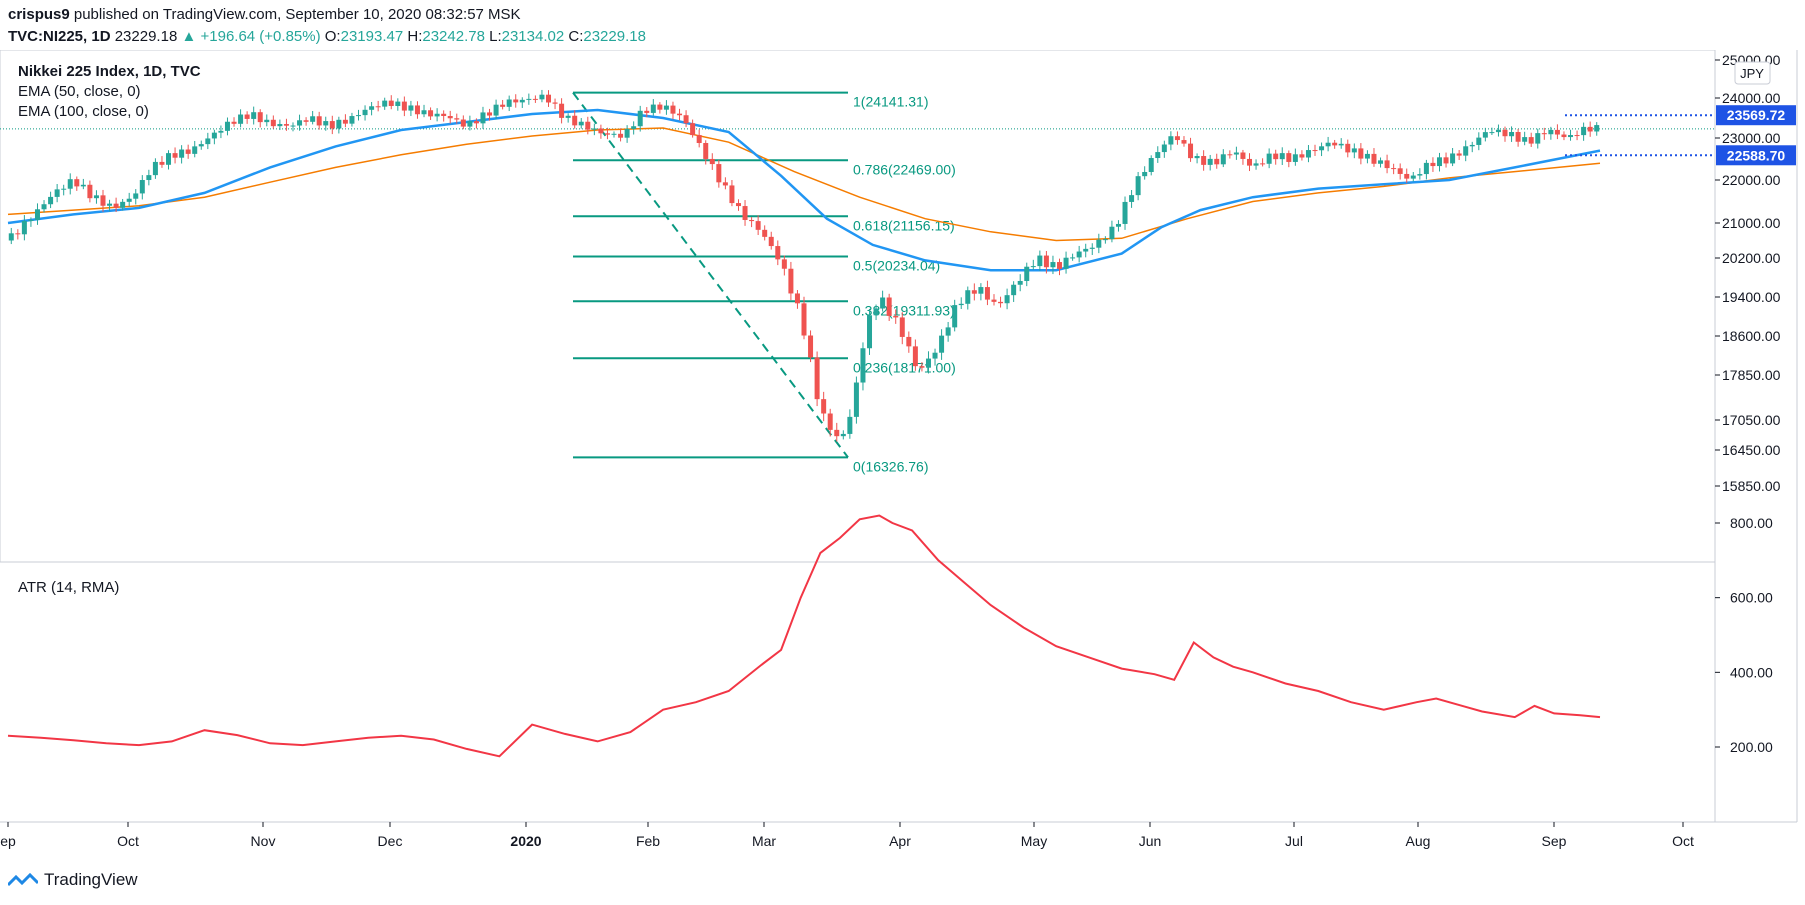 The image size is (1805, 905). I want to click on ema-100-path, so click(804, 184).